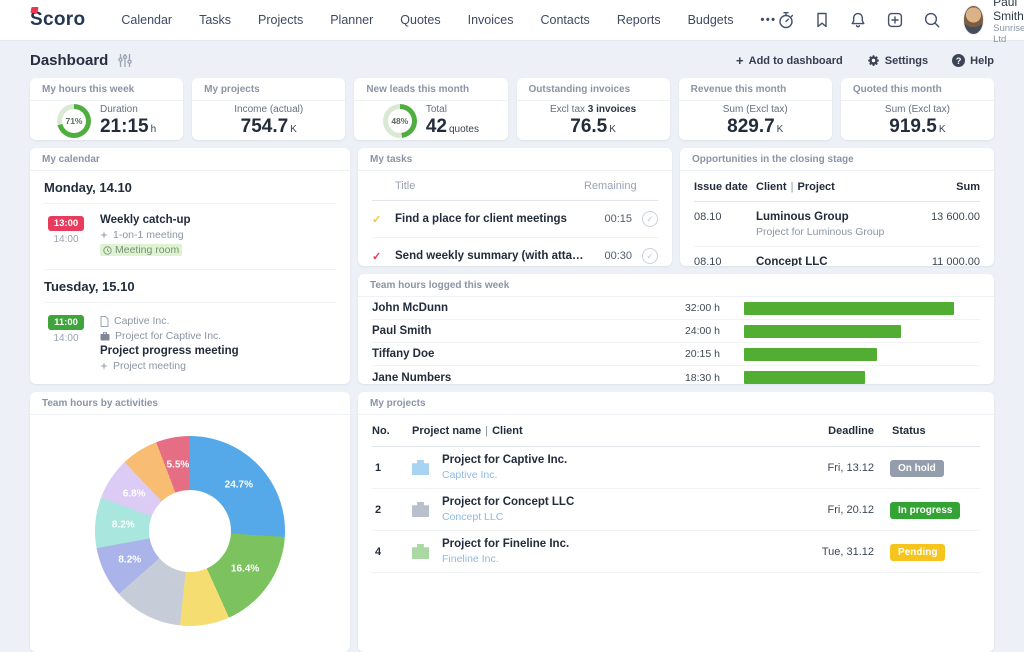  Describe the element at coordinates (431, 109) in the screenshot. I see `kpi-card-new-leads: New leads this month 48% Total 42 quotes` at that location.